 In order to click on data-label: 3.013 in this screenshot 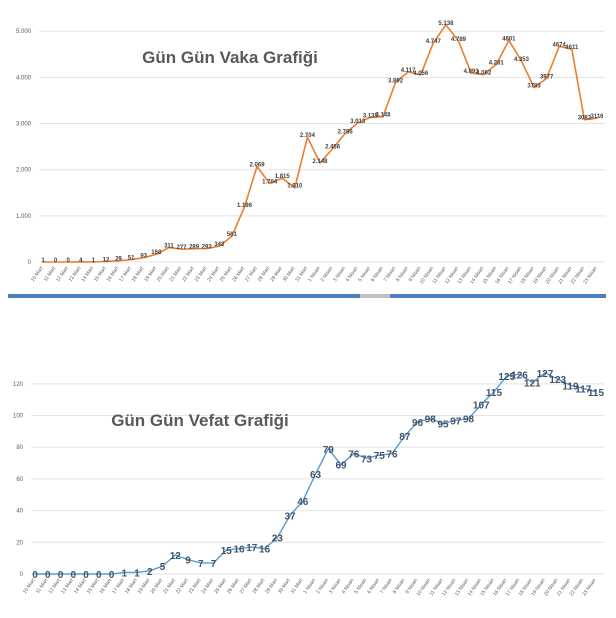, I will do `click(358, 122)`.